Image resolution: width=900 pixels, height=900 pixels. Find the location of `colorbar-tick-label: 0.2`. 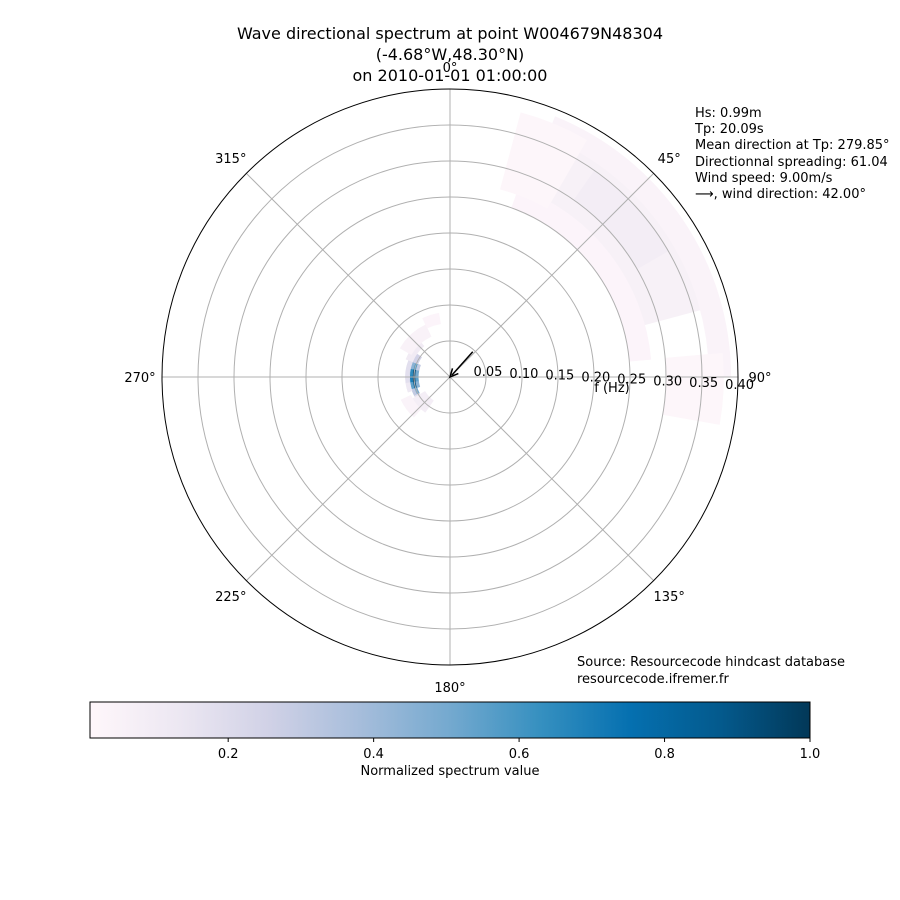

colorbar-tick-label: 0.2 is located at coordinates (228, 754).